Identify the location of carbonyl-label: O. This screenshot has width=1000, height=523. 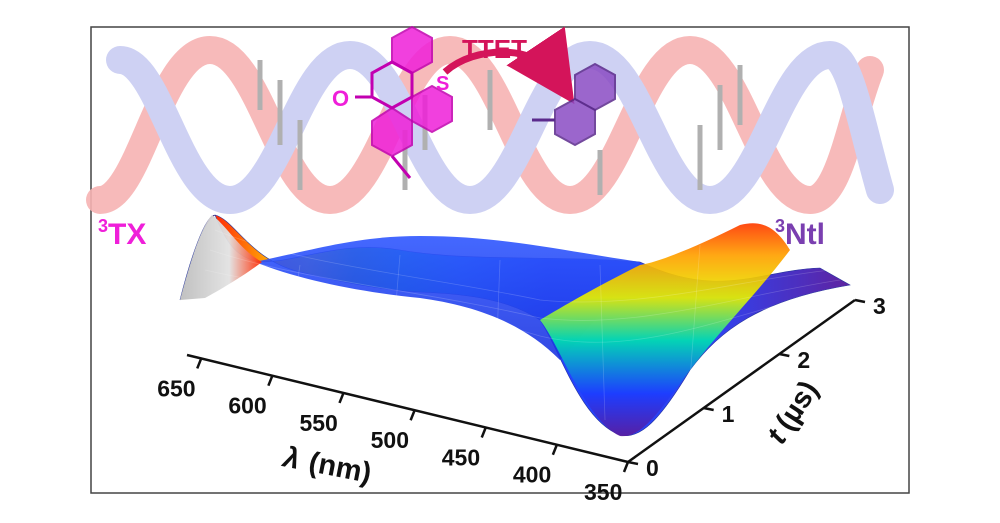
(340, 98).